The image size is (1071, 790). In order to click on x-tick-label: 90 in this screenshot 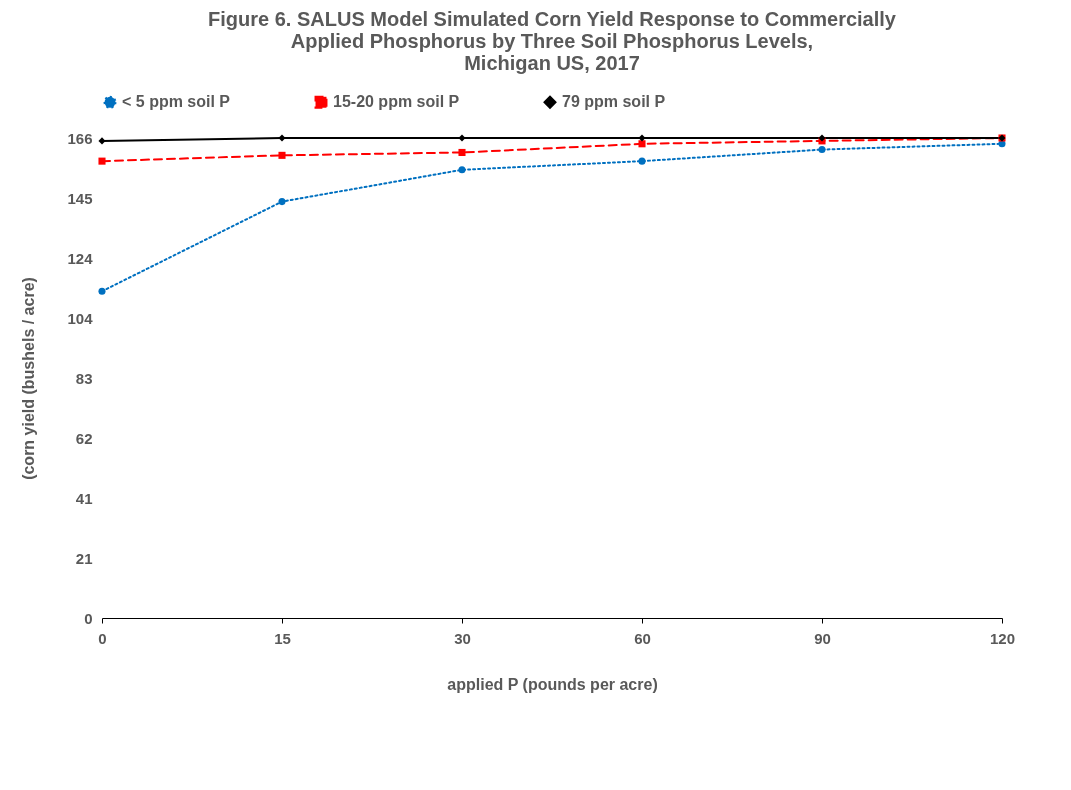, I will do `click(822, 638)`.